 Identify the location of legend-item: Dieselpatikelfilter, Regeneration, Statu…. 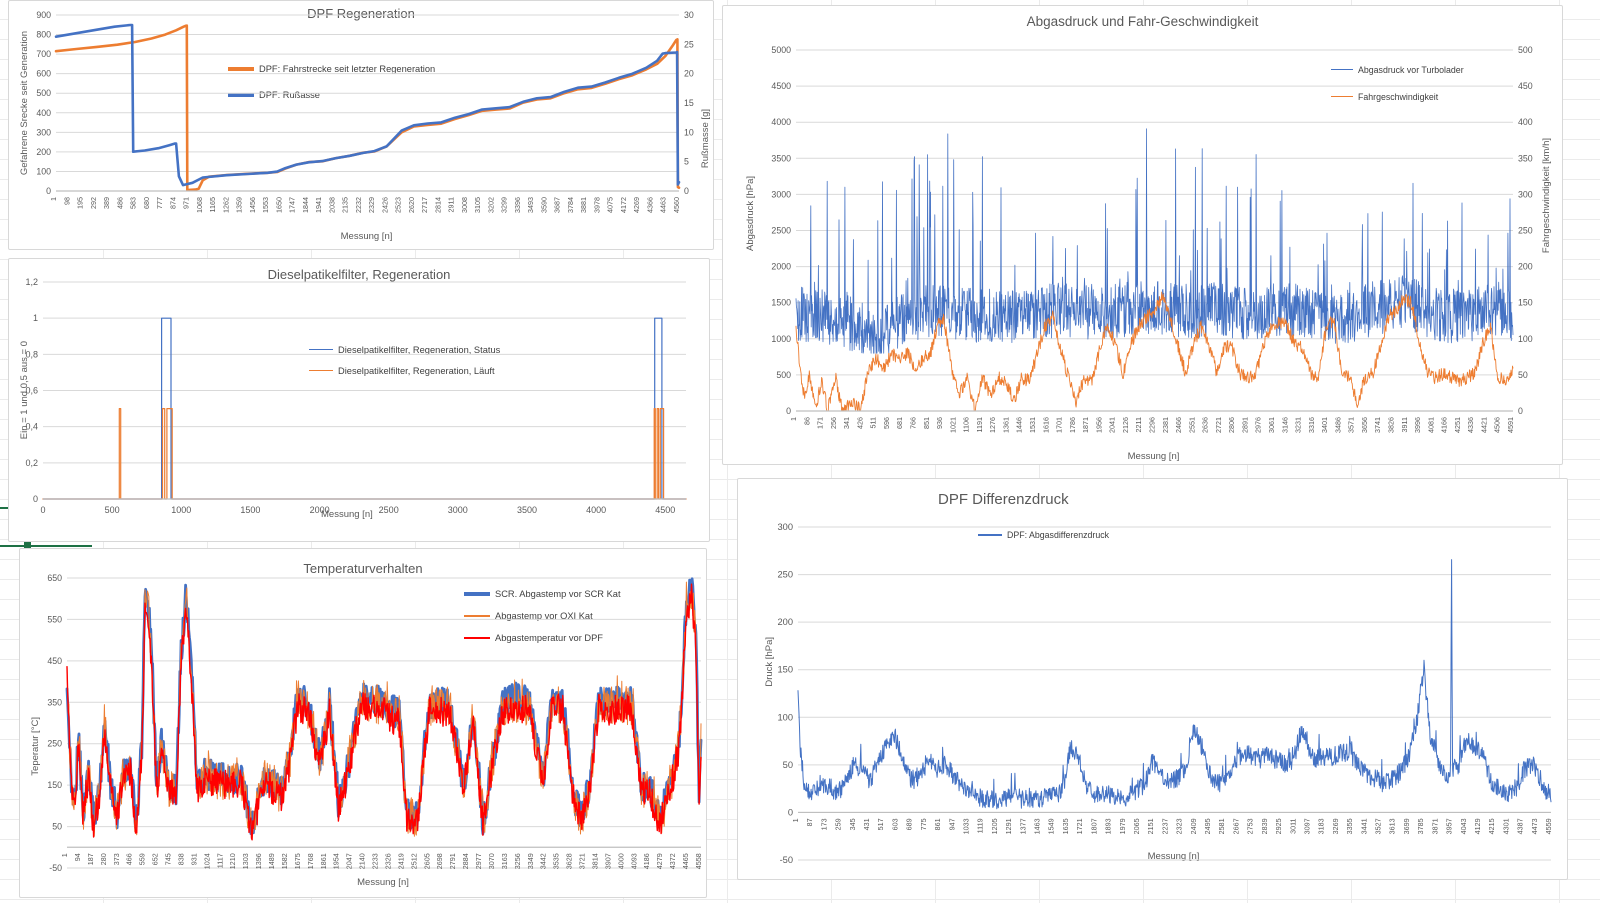
(404, 349).